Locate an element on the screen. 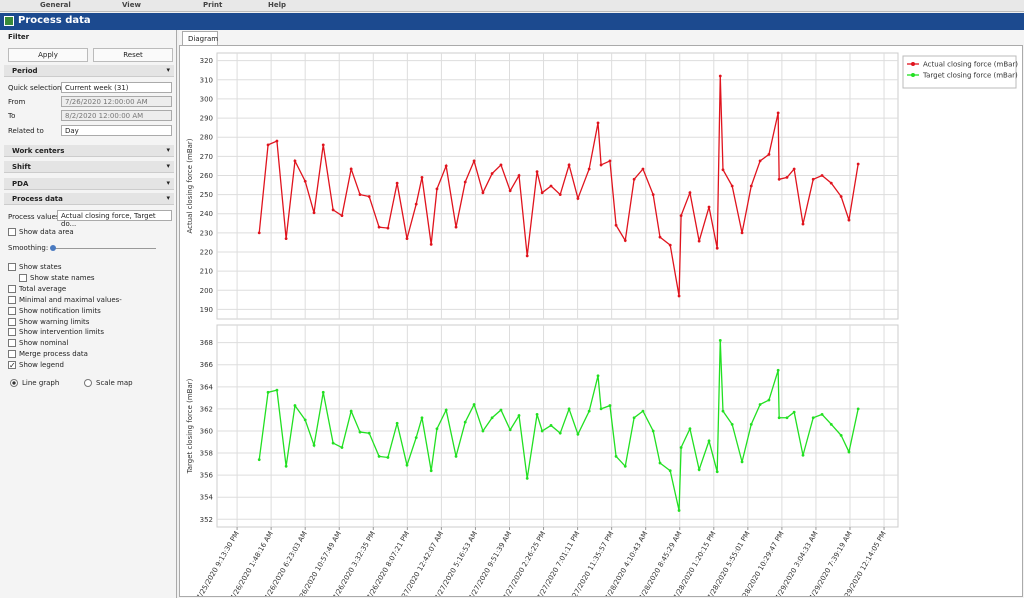  apply-button: Apply is located at coordinates (48, 55).